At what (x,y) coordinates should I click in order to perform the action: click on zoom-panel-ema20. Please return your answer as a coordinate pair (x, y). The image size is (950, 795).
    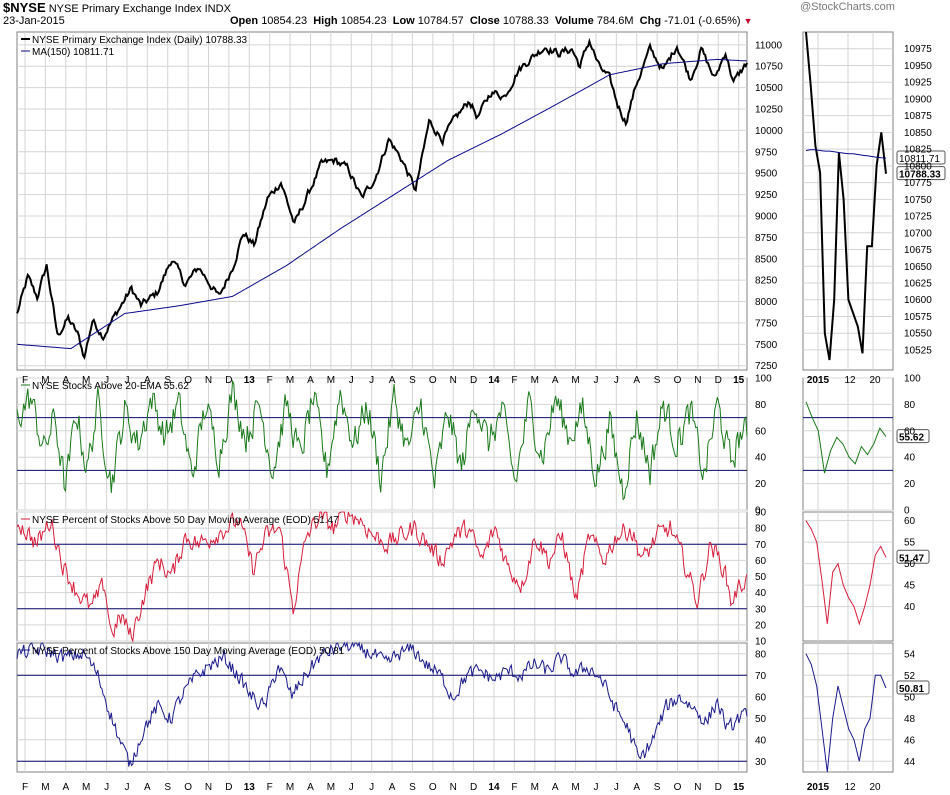
    Looking at the image, I should click on (866, 444).